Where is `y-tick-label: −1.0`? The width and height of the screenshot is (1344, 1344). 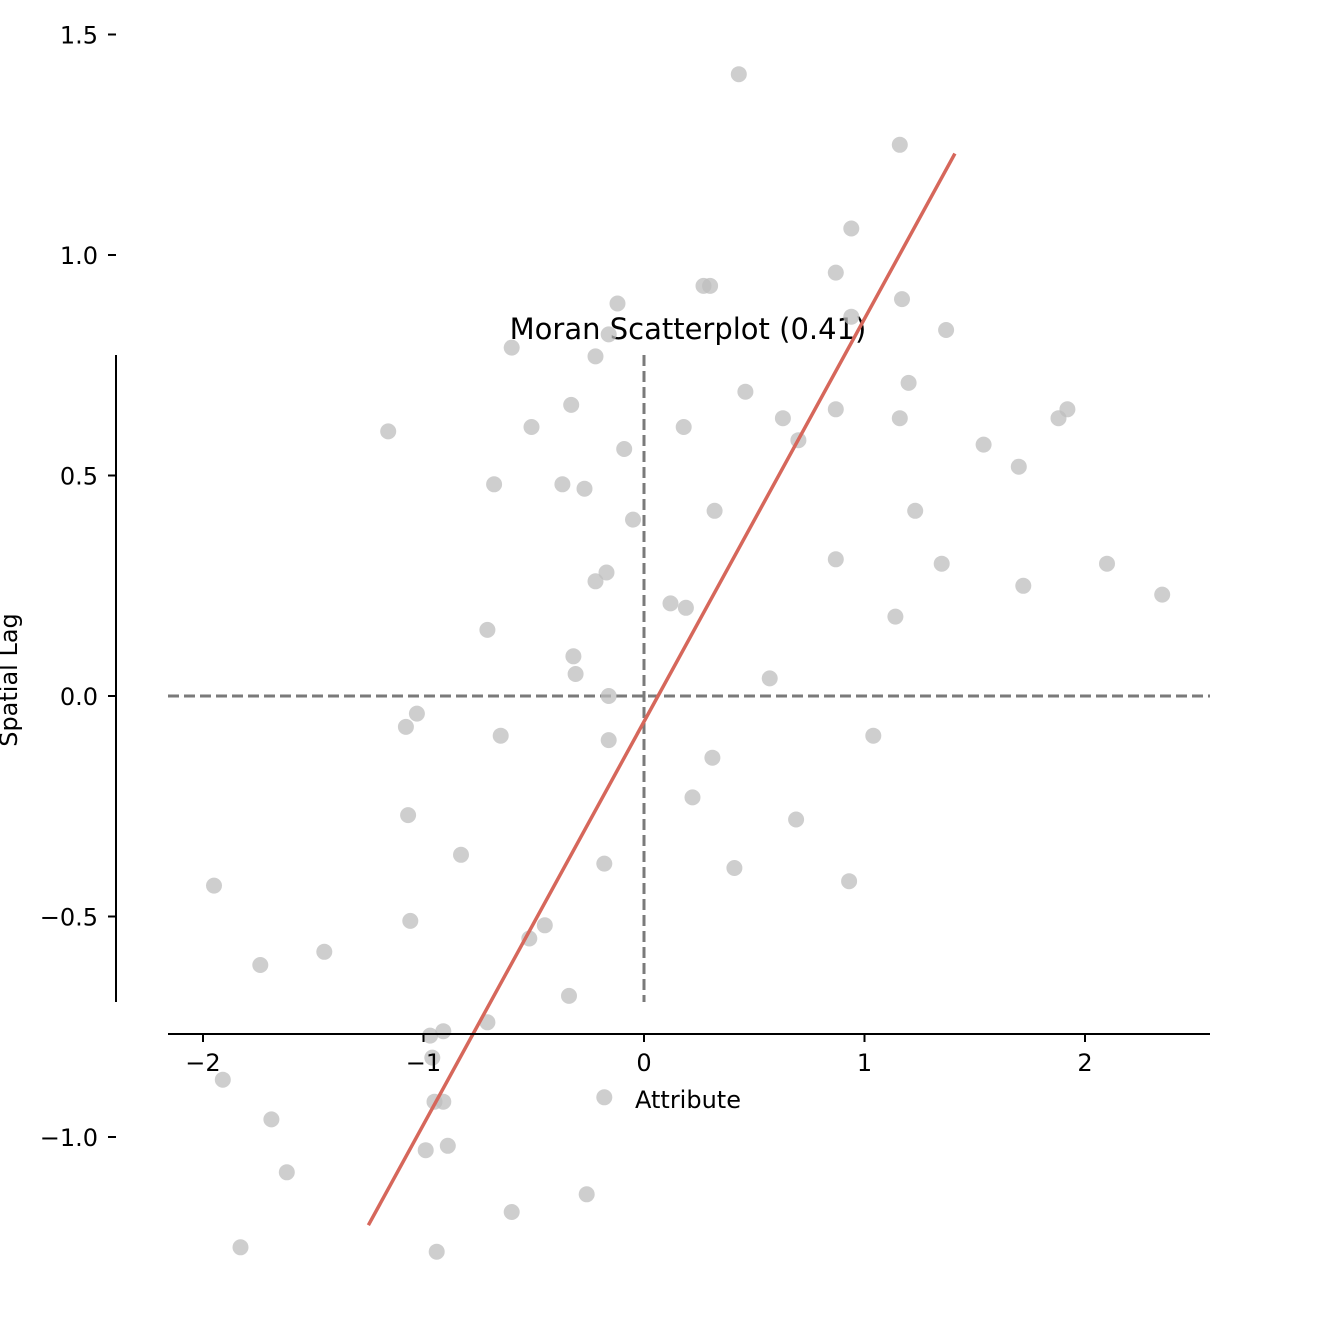 y-tick-label: −1.0 is located at coordinates (69, 1138).